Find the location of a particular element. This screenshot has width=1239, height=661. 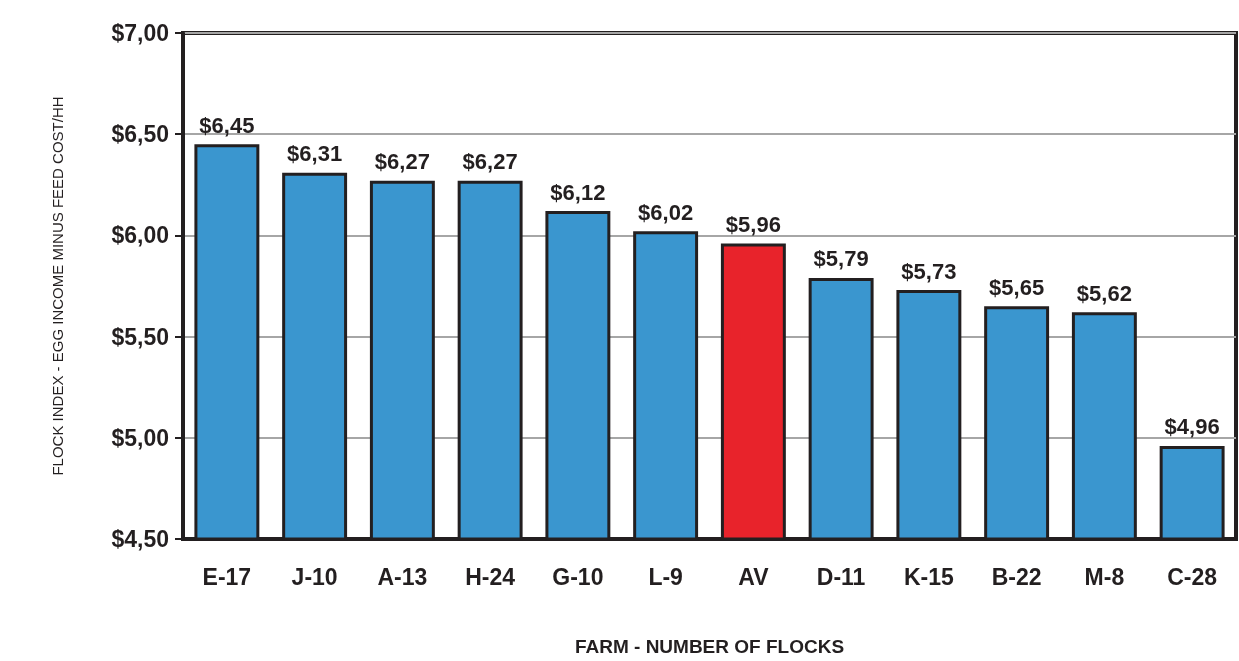

x-tick-label: H-24 is located at coordinates (490, 576).